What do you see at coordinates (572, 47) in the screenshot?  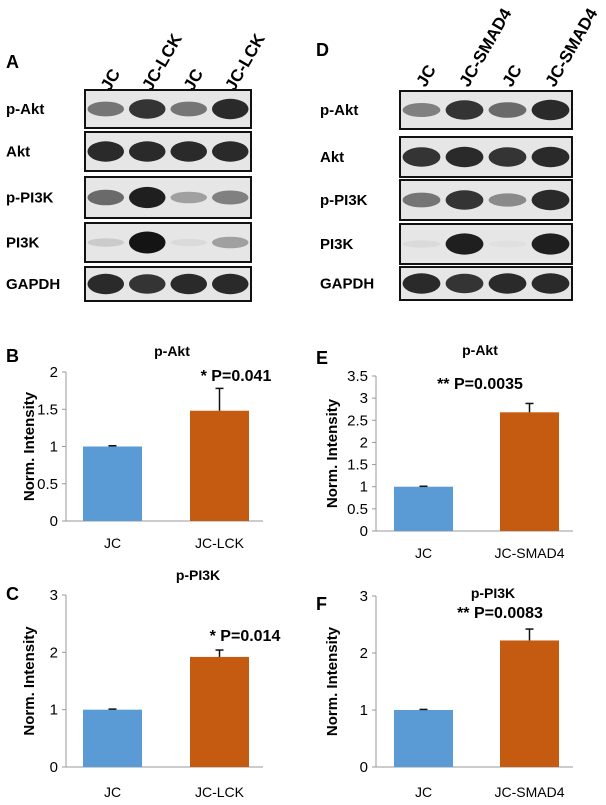 I see `lane-label: JC-SMAD4` at bounding box center [572, 47].